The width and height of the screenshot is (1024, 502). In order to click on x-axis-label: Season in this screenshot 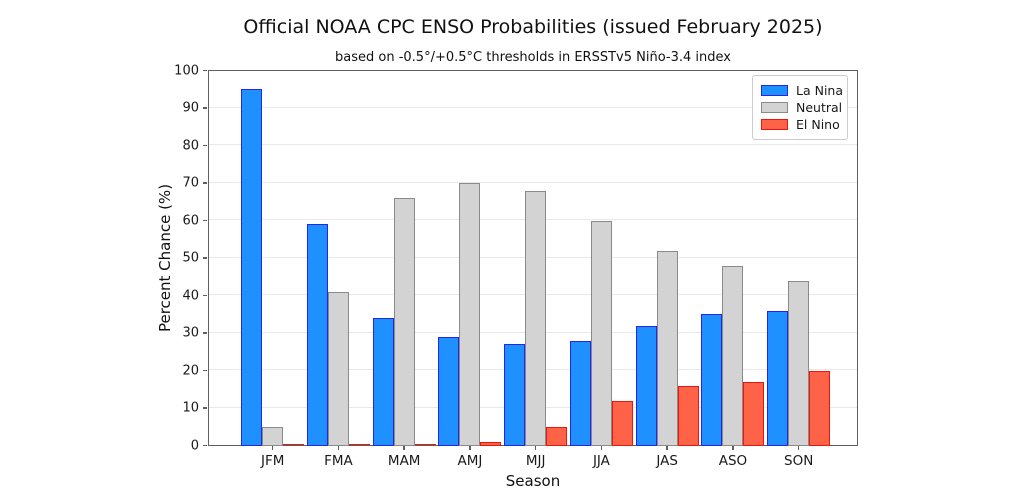, I will do `click(533, 481)`.